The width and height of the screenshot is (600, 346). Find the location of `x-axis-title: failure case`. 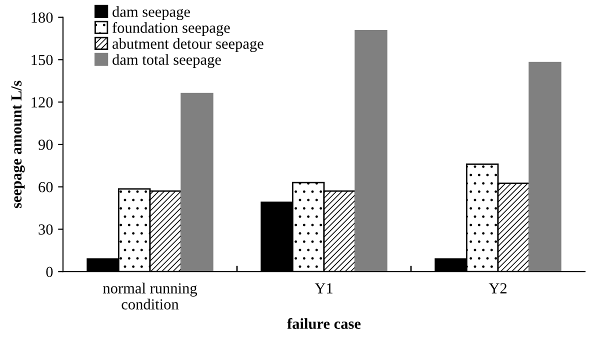

x-axis-title: failure case is located at coordinates (324, 323).